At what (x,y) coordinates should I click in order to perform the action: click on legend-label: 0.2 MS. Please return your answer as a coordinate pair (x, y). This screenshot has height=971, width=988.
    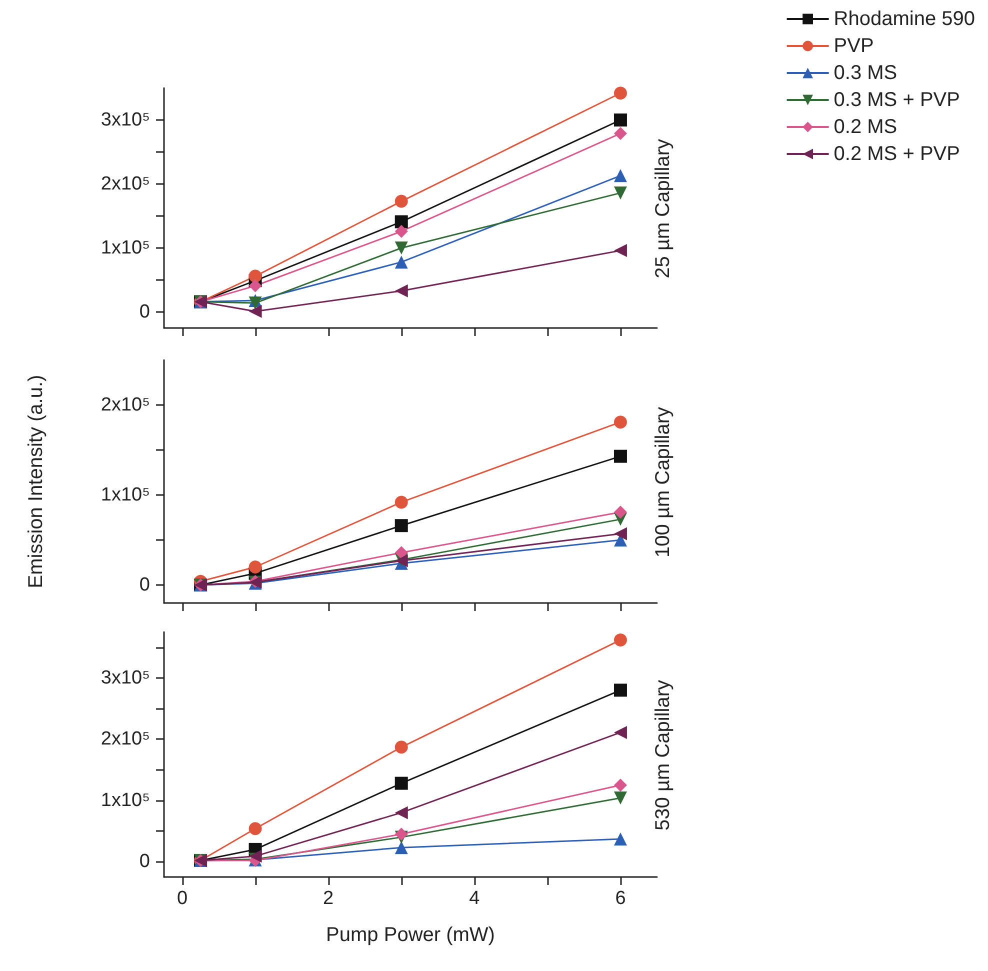
    Looking at the image, I should click on (866, 127).